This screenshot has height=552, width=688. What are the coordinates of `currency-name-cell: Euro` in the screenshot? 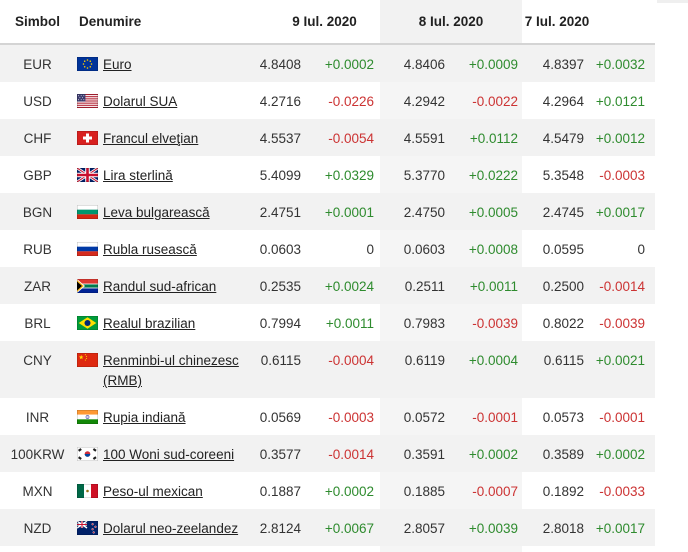 It's located at (157, 63).